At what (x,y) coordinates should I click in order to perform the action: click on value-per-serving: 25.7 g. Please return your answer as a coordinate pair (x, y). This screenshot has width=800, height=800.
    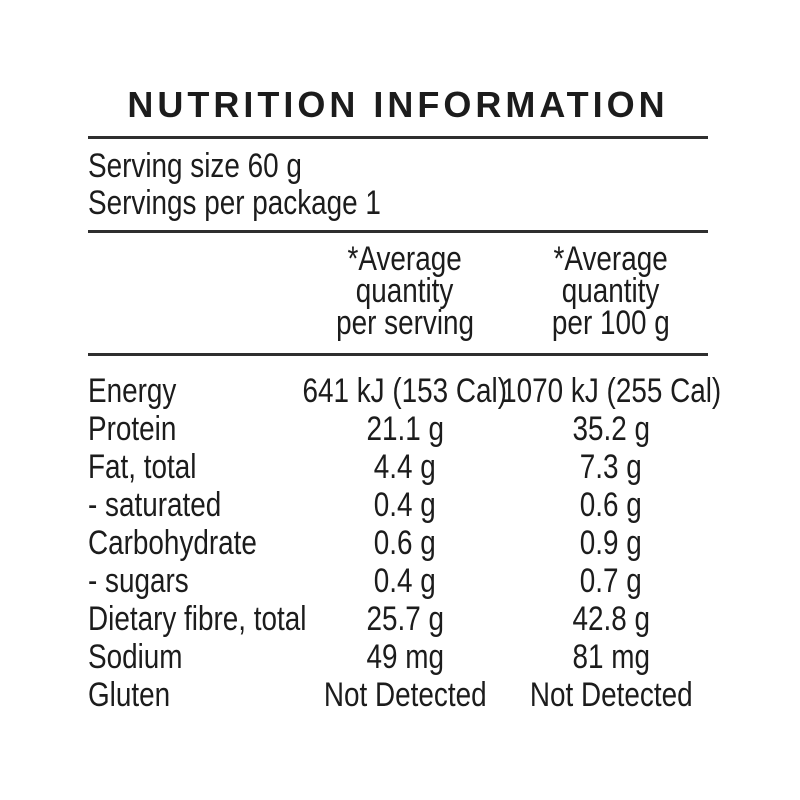
    Looking at the image, I should click on (405, 619).